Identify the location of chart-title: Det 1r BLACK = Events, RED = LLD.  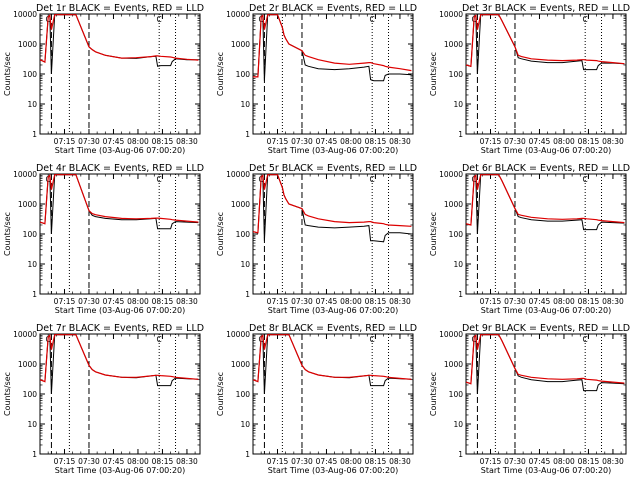
(120, 8).